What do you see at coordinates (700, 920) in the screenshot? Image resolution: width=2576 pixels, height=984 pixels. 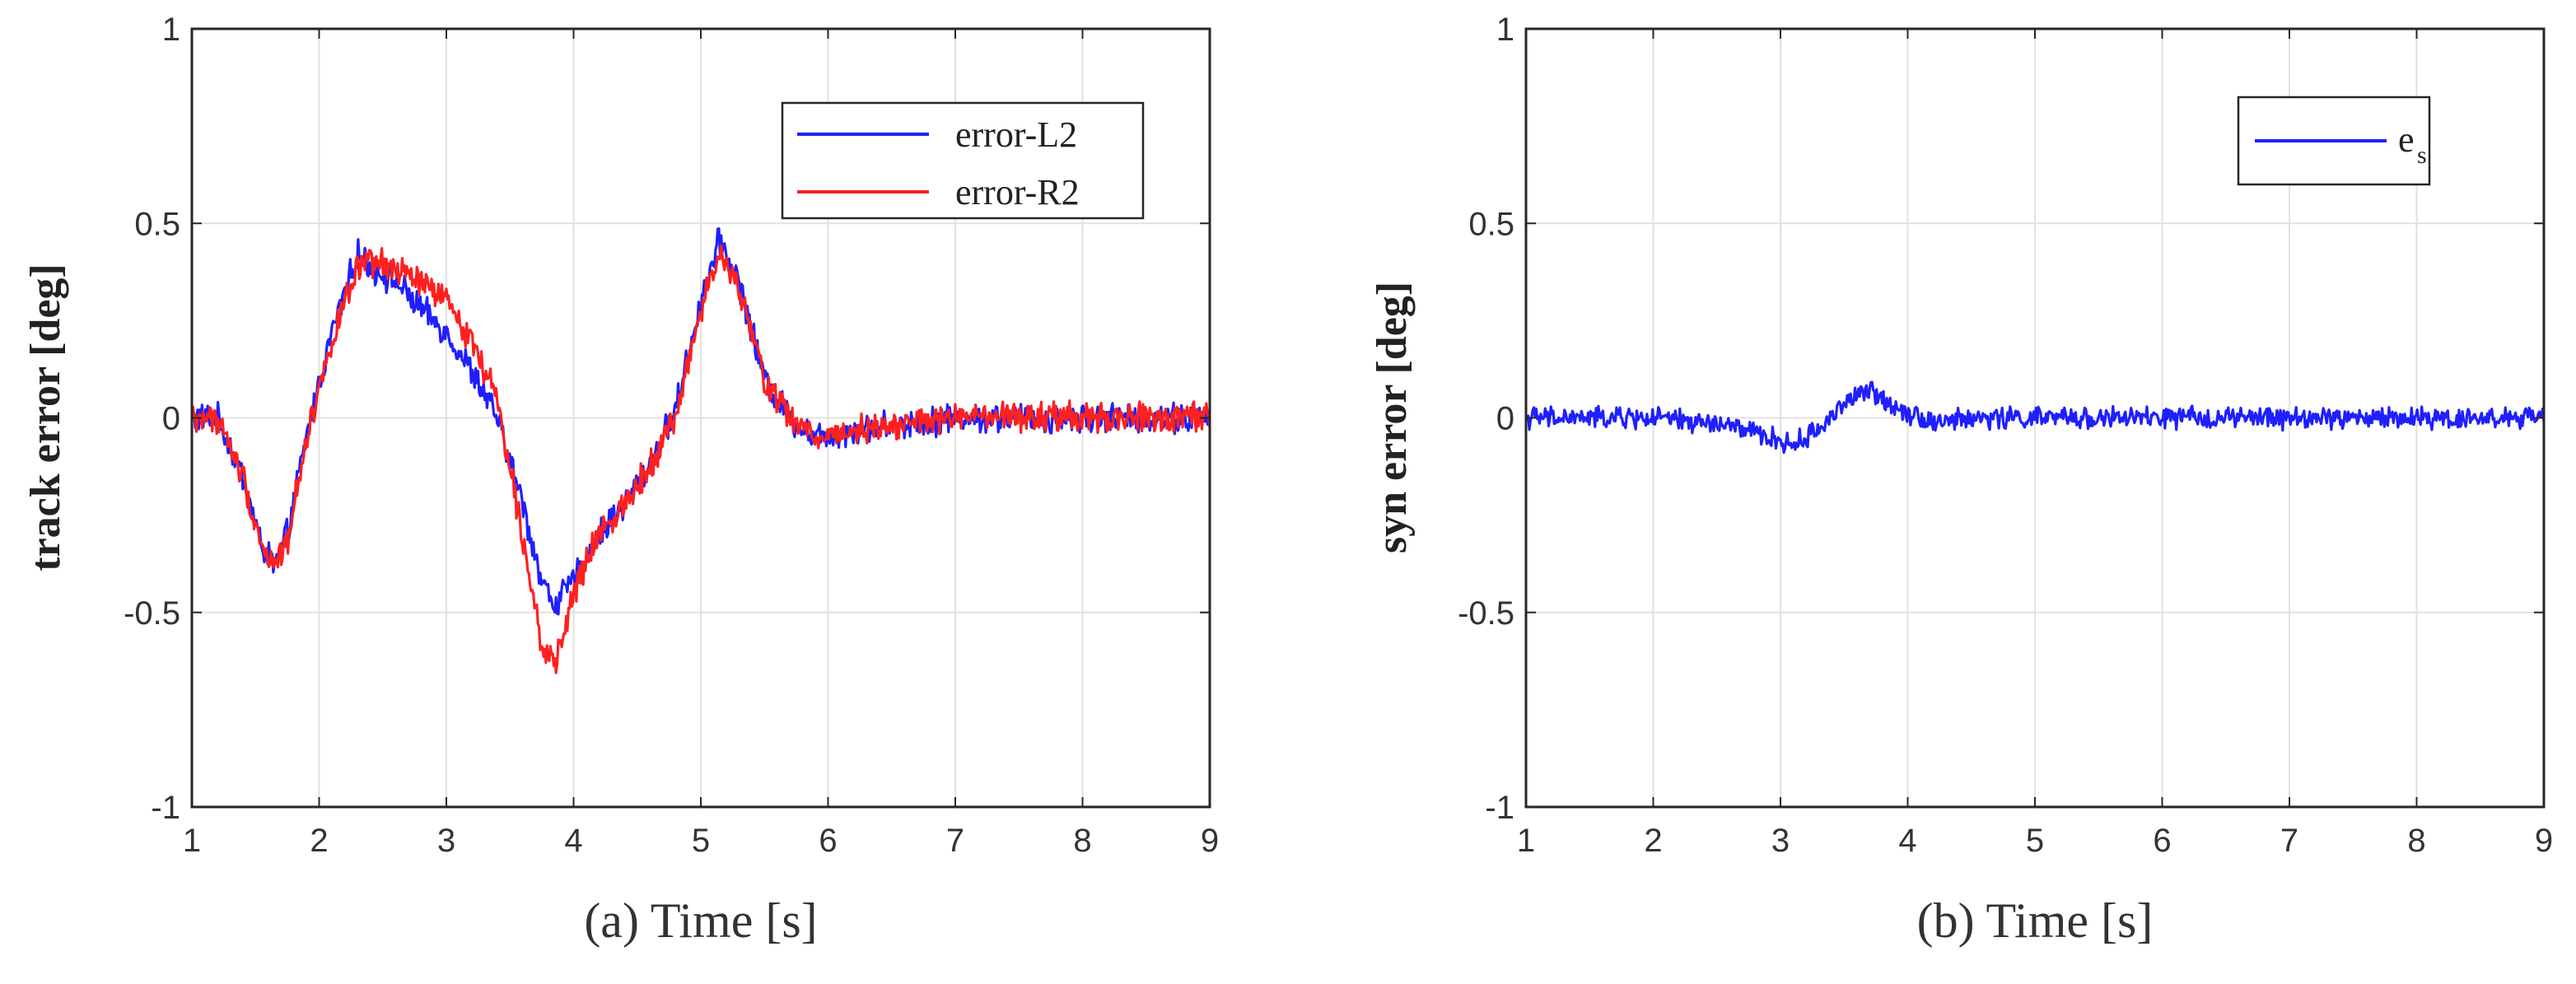 I see `panel-a-x-axis-label: (a) Time [s]` at bounding box center [700, 920].